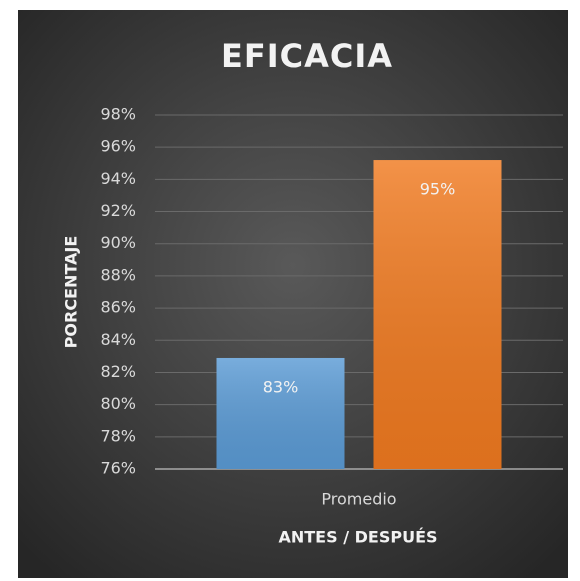 This screenshot has height=581, width=580. What do you see at coordinates (118, 339) in the screenshot?
I see `y-tick-label: 84%` at bounding box center [118, 339].